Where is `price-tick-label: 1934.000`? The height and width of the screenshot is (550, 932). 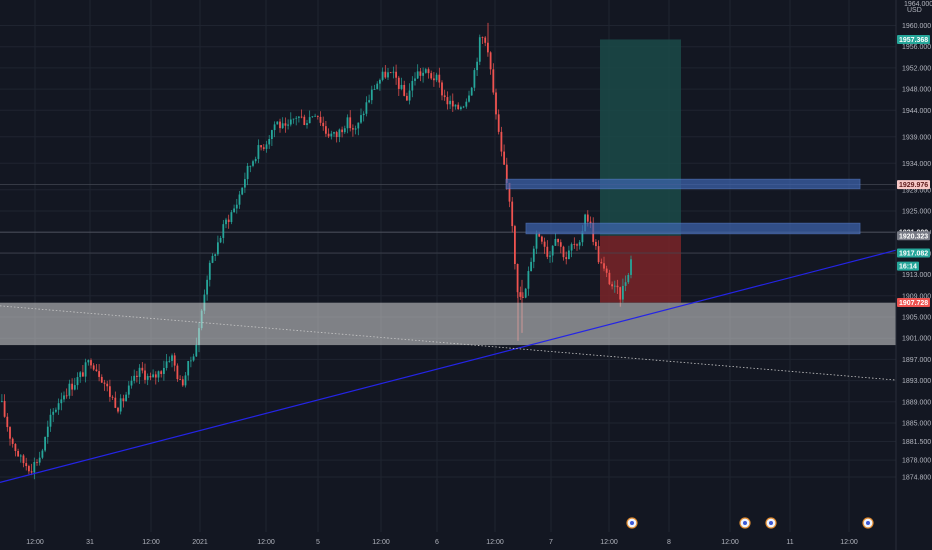
price-tick-label: 1934.000 is located at coordinates (916, 164).